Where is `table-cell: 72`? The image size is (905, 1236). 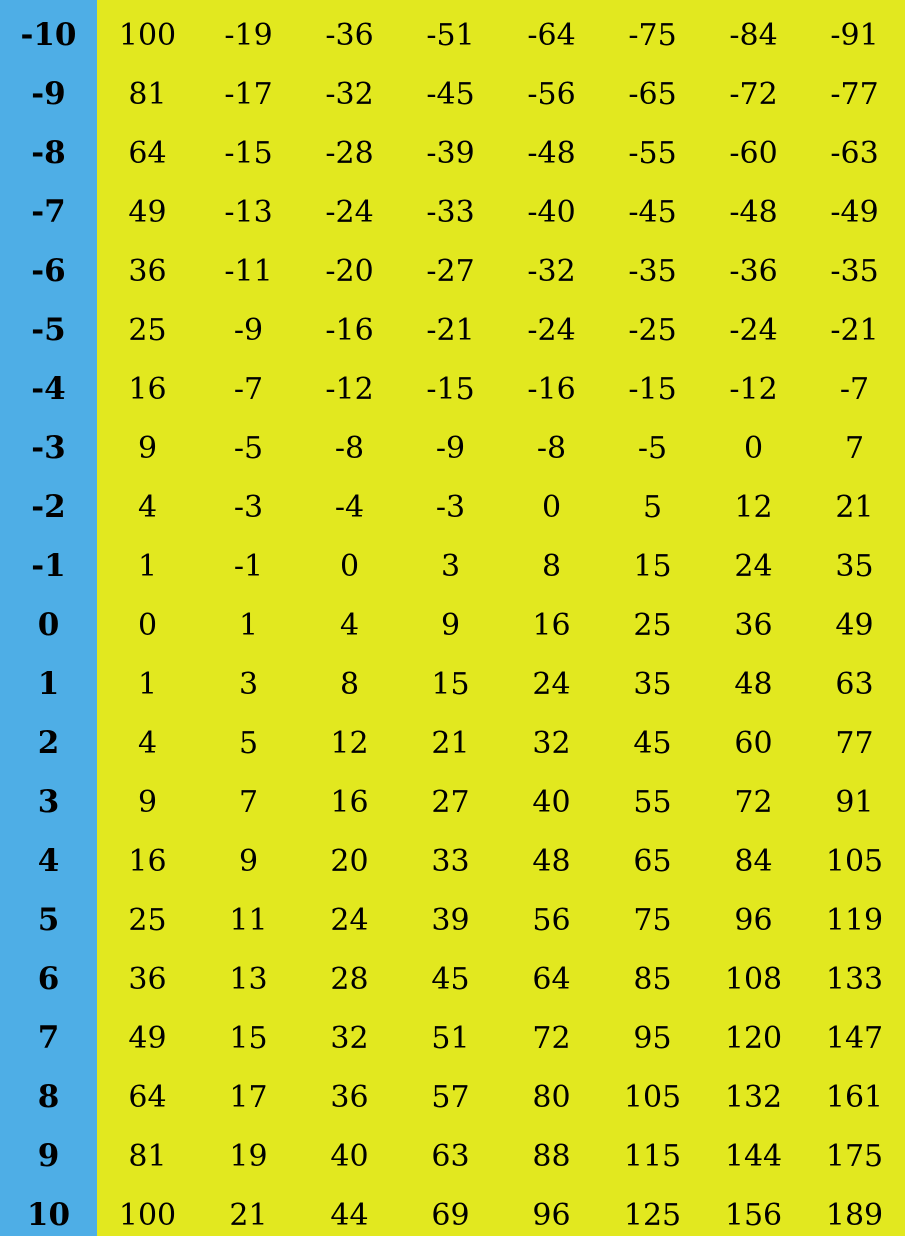
table-cell: 72 is located at coordinates (551, 1038).